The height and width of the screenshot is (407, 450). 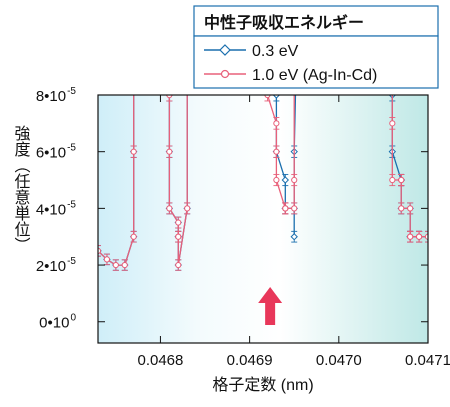 I want to click on x-tick-label-0: 0.0468, so click(x=160, y=360).